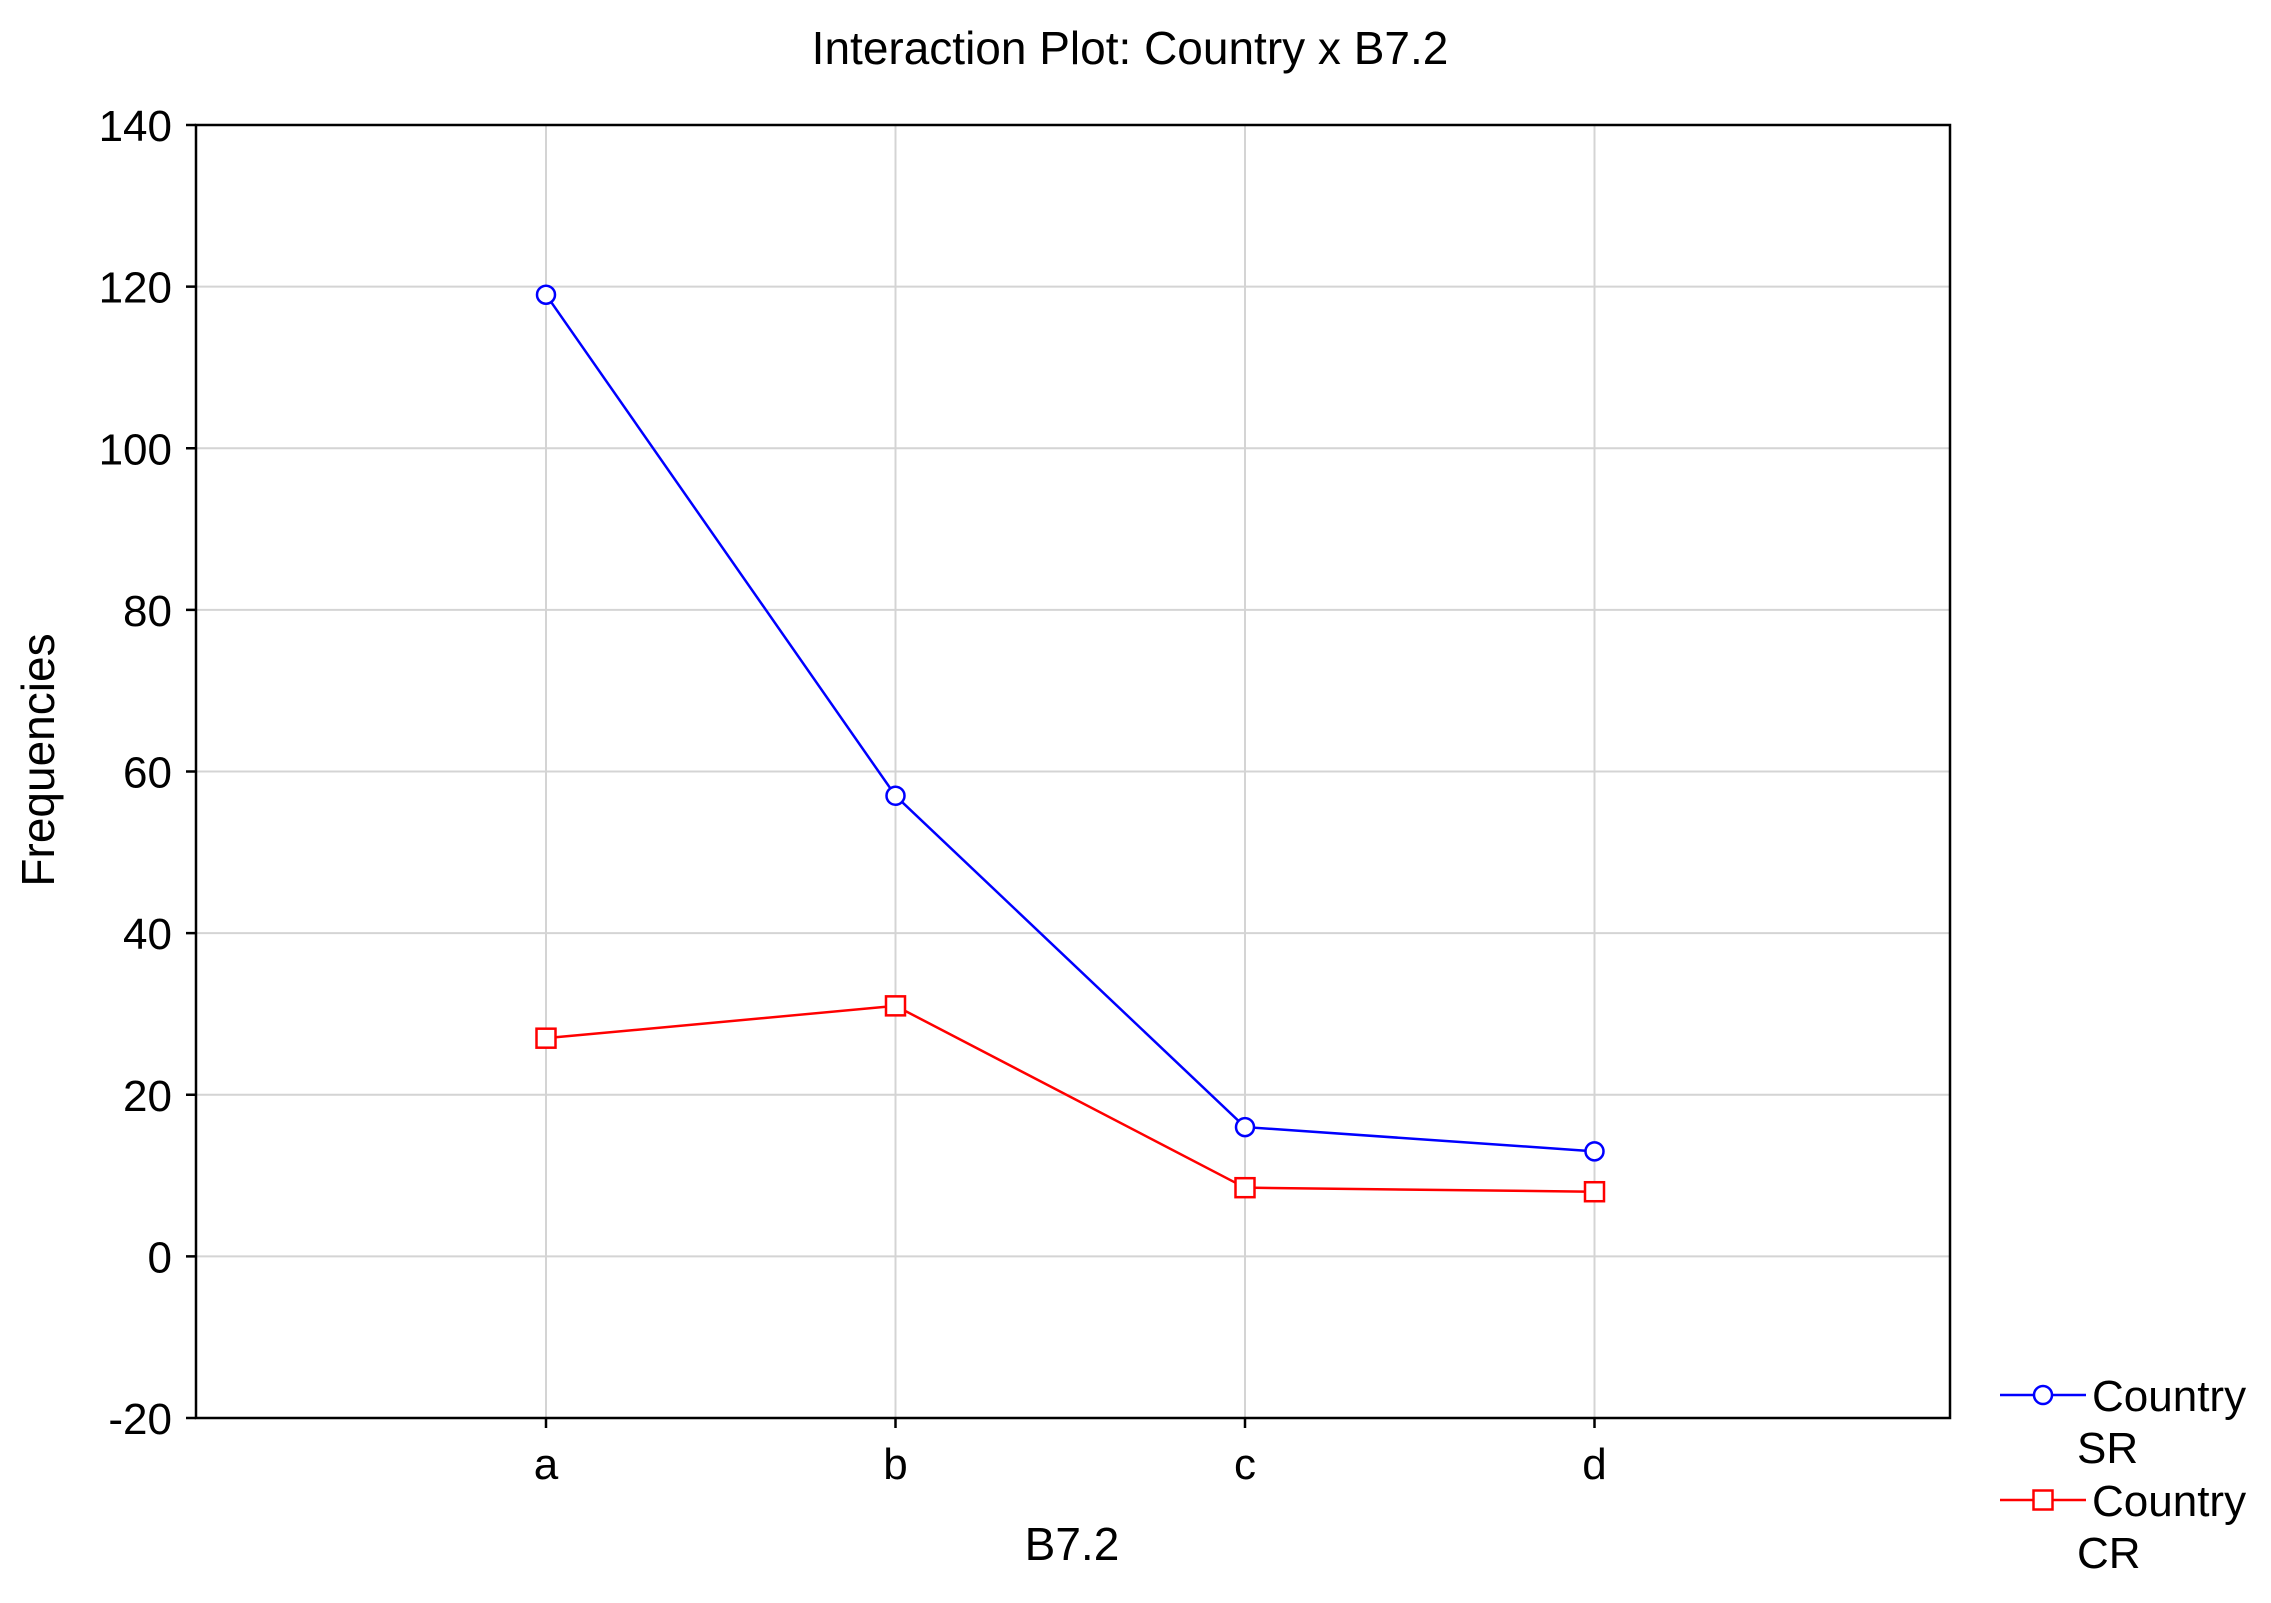  I want to click on x-axis: a b c d, so click(1070, 1453).